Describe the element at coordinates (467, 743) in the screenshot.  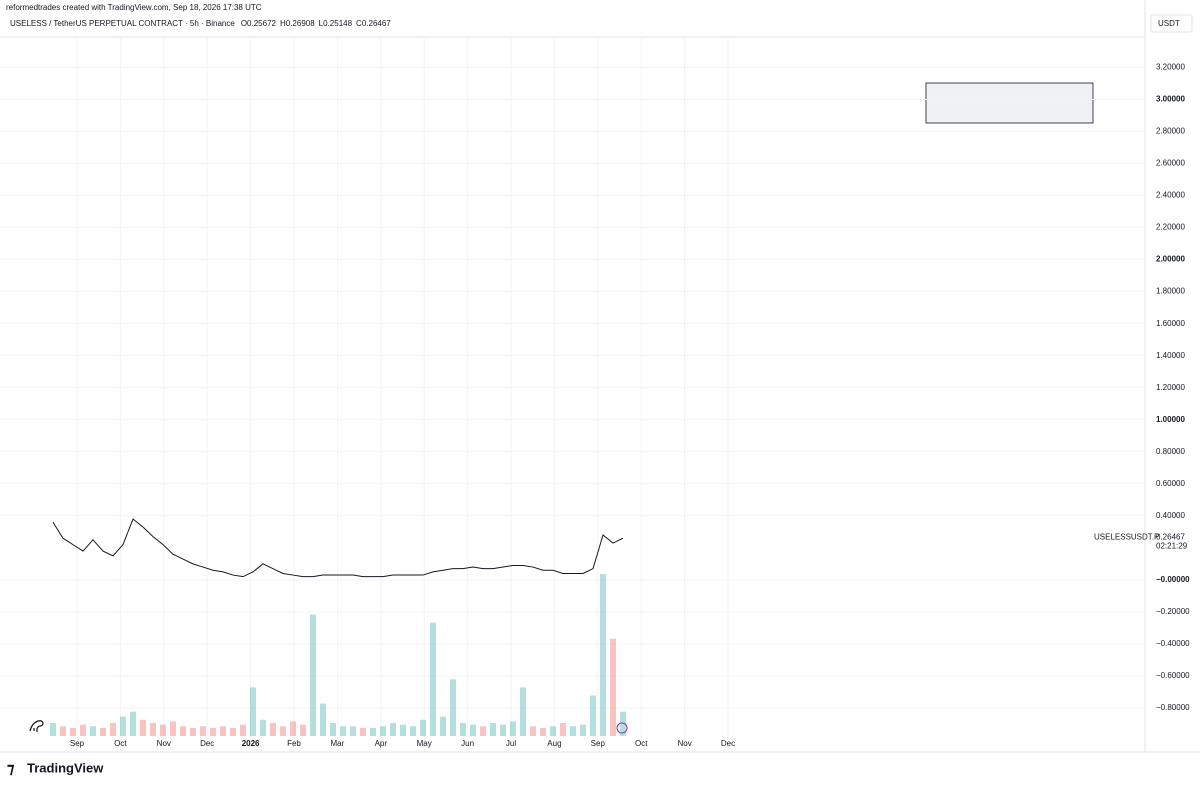
I see `x-tick-label: Jun` at that location.